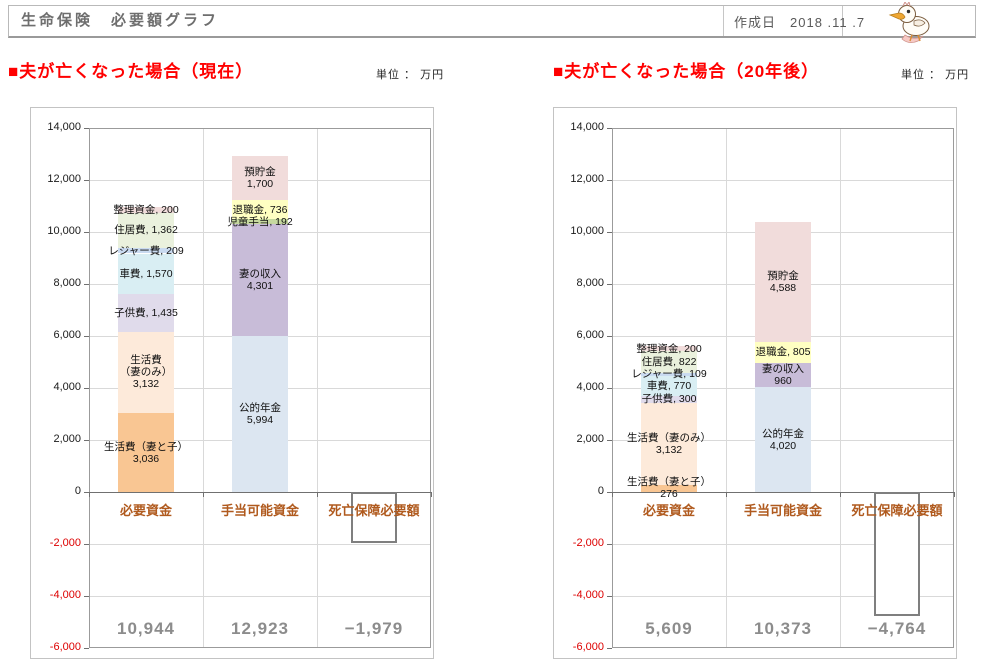 This screenshot has height=672, width=986. I want to click on y-tick-label: 8,000, so click(67, 283).